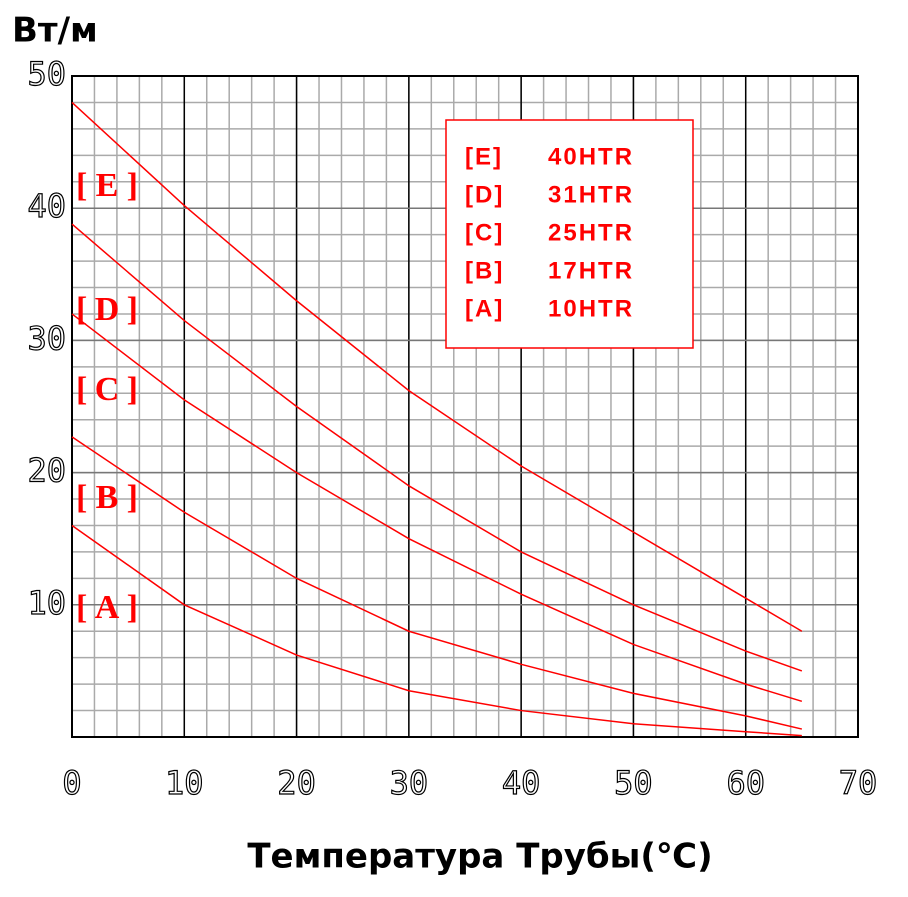  I want to click on series-label: [A], so click(107, 607).